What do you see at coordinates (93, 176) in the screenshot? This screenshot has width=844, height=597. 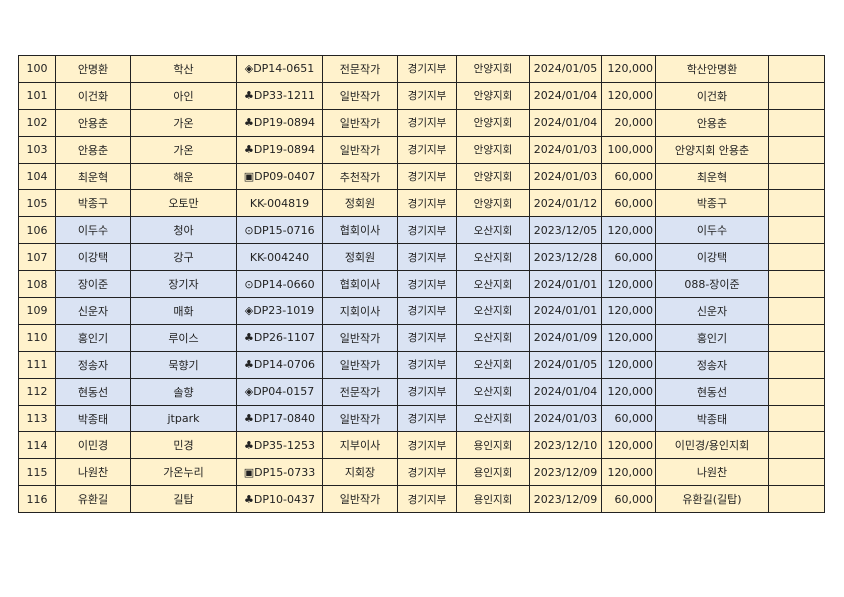 I see `member-name-cell: 최운혁` at bounding box center [93, 176].